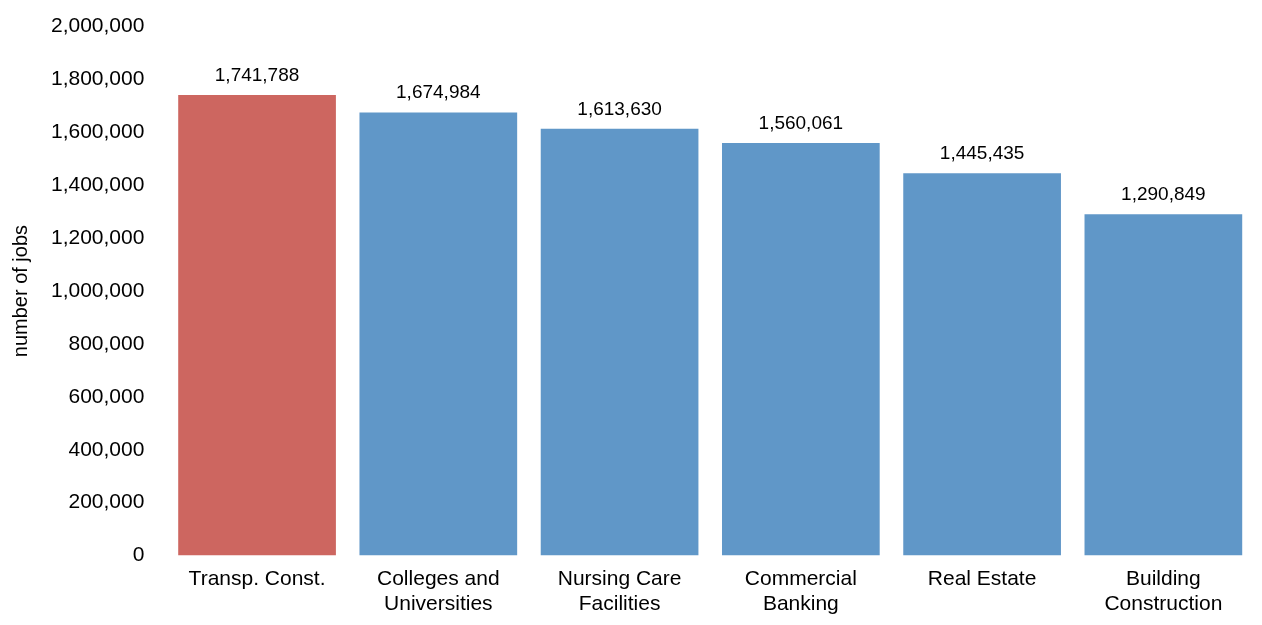 This screenshot has width=1262, height=625. I want to click on y-tick-label: 1,600,000, so click(97, 131).